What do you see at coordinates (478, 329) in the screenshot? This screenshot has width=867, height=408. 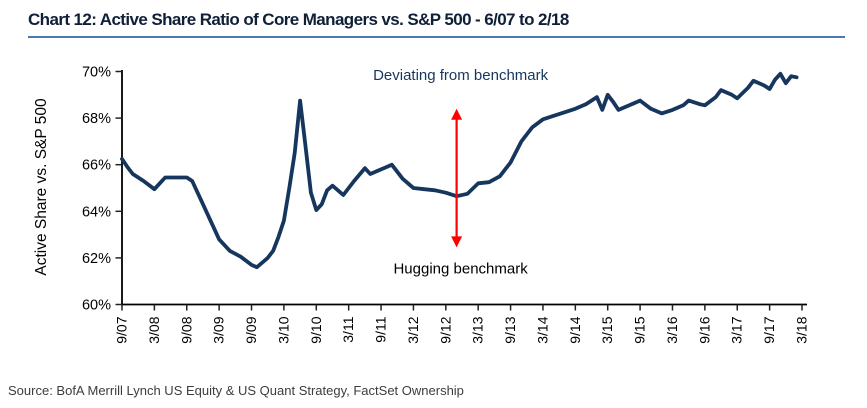 I see `x-tick-label: 3/13` at bounding box center [478, 329].